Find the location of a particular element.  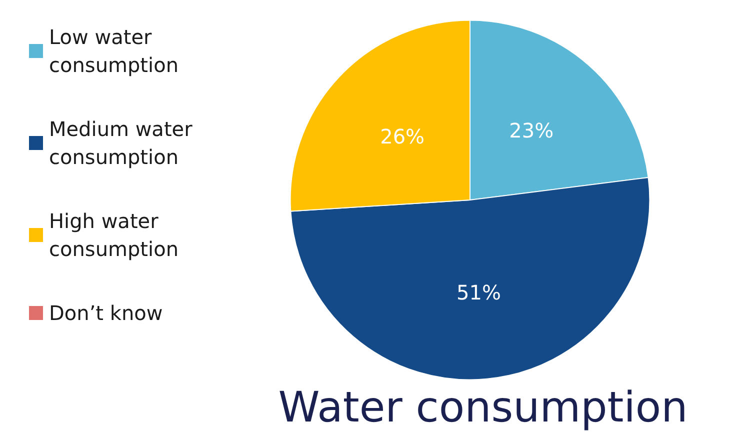

data-label: 26% is located at coordinates (402, 136).